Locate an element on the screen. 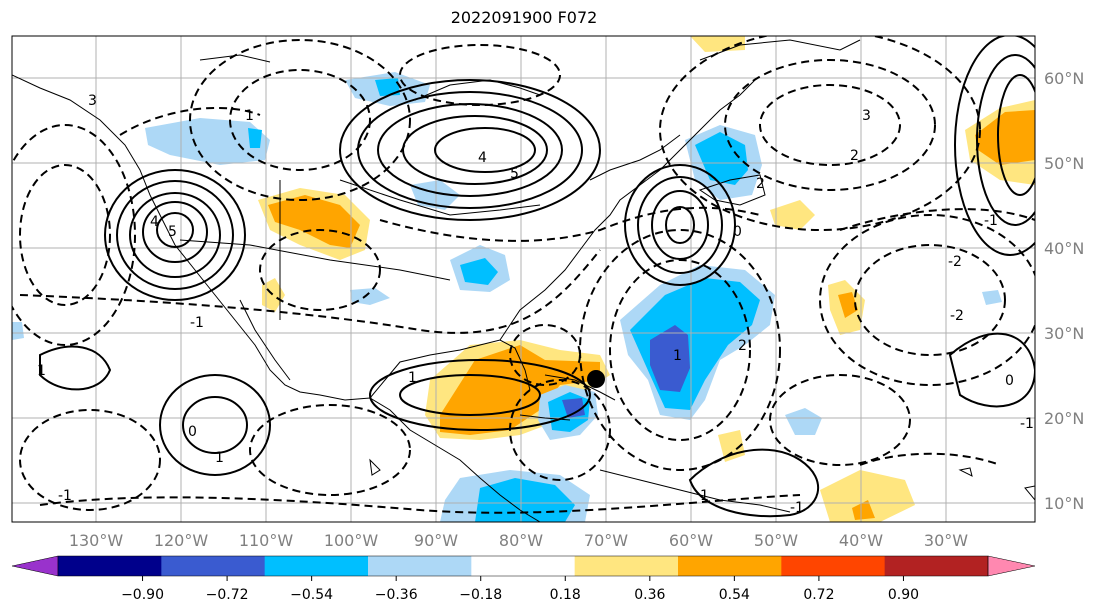 This screenshot has width=1105, height=615. lat-label: 60°N is located at coordinates (1064, 78).